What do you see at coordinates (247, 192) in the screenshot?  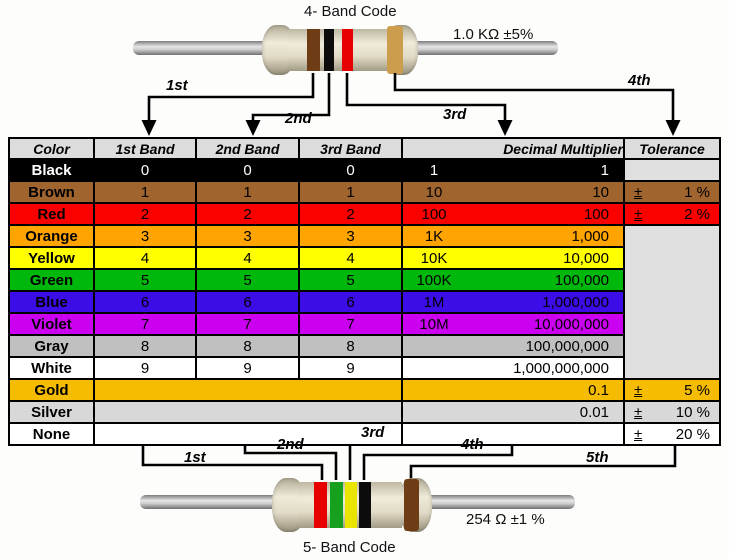 I see `cell-band-2: 1` at bounding box center [247, 192].